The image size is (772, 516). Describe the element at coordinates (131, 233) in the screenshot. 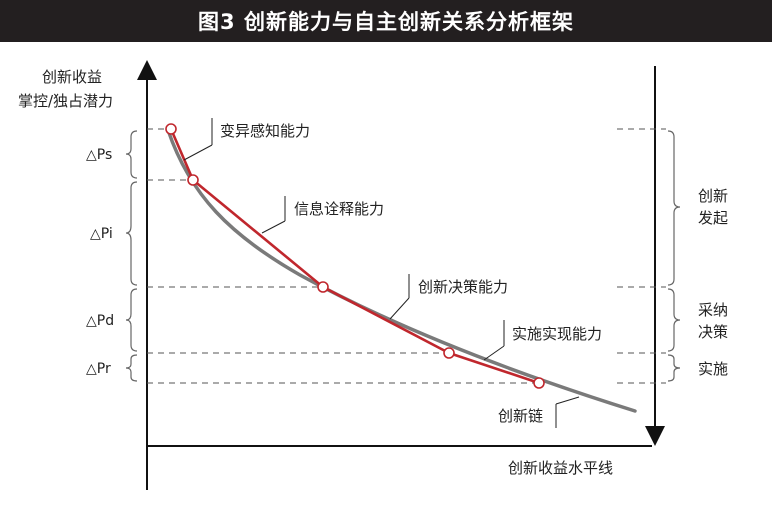

I see `left-bracket-pi` at that location.